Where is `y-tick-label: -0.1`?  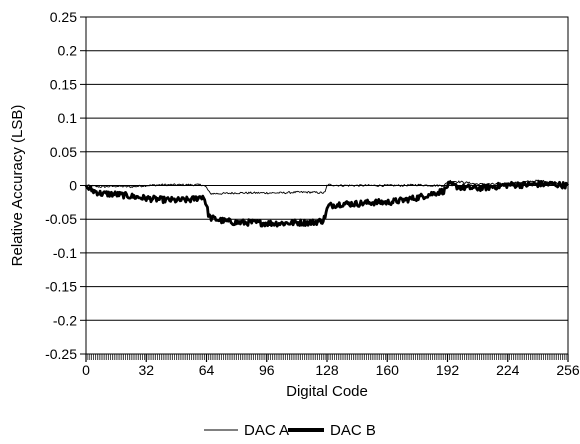 y-tick-label: -0.1 is located at coordinates (65, 253).